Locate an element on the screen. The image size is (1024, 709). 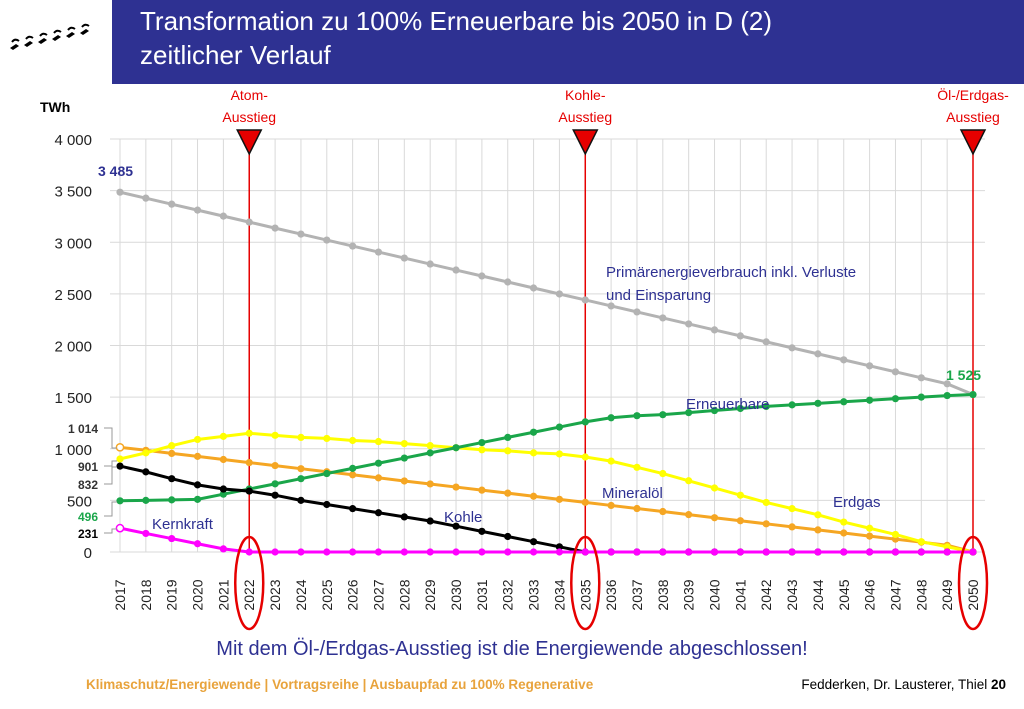
point-renewables-2043 is located at coordinates (792, 405).